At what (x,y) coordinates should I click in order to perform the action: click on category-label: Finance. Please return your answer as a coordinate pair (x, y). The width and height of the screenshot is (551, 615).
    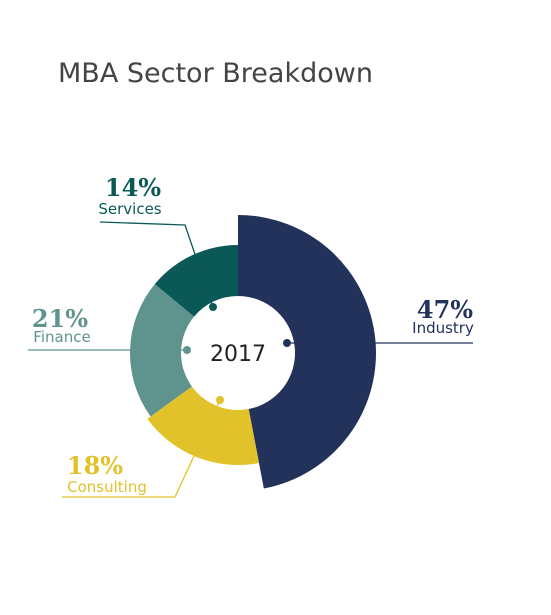
    Looking at the image, I should click on (61, 337).